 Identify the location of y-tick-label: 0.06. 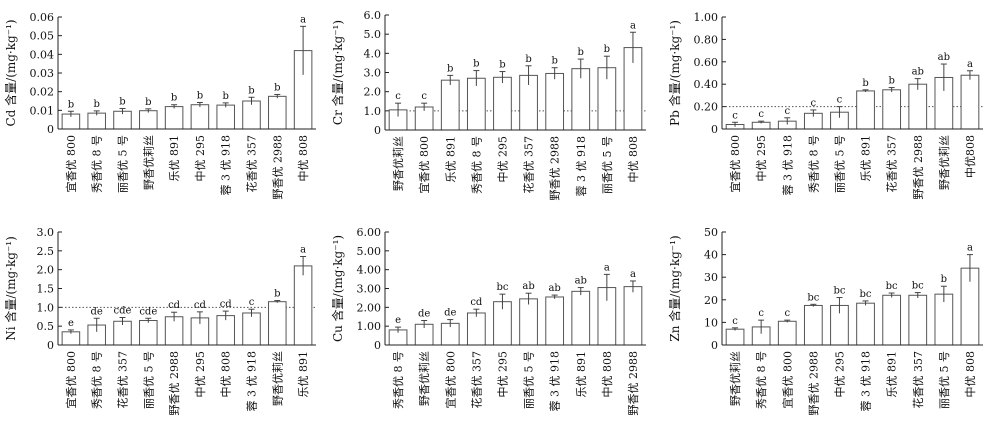
(42, 17).